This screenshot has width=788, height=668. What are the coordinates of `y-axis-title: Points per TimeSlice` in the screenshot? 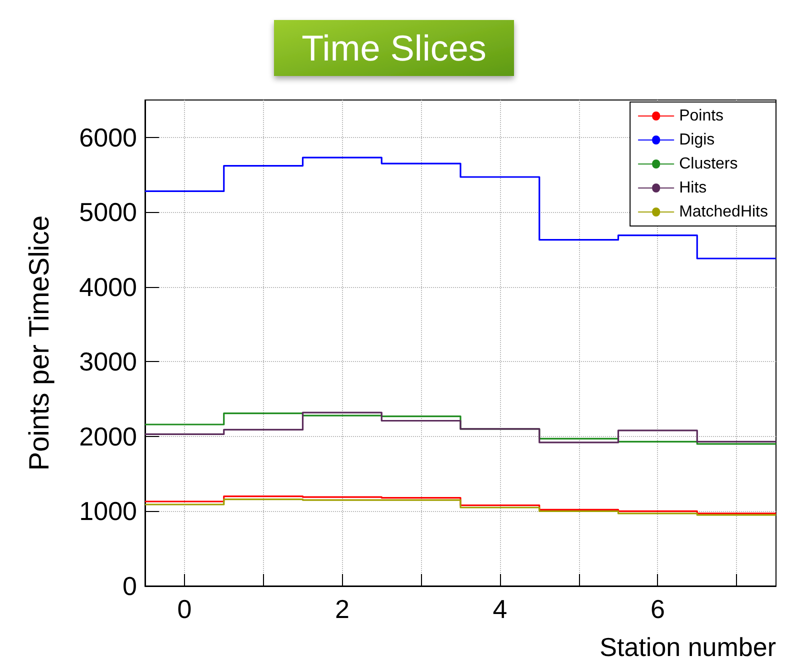 It's located at (39, 343).